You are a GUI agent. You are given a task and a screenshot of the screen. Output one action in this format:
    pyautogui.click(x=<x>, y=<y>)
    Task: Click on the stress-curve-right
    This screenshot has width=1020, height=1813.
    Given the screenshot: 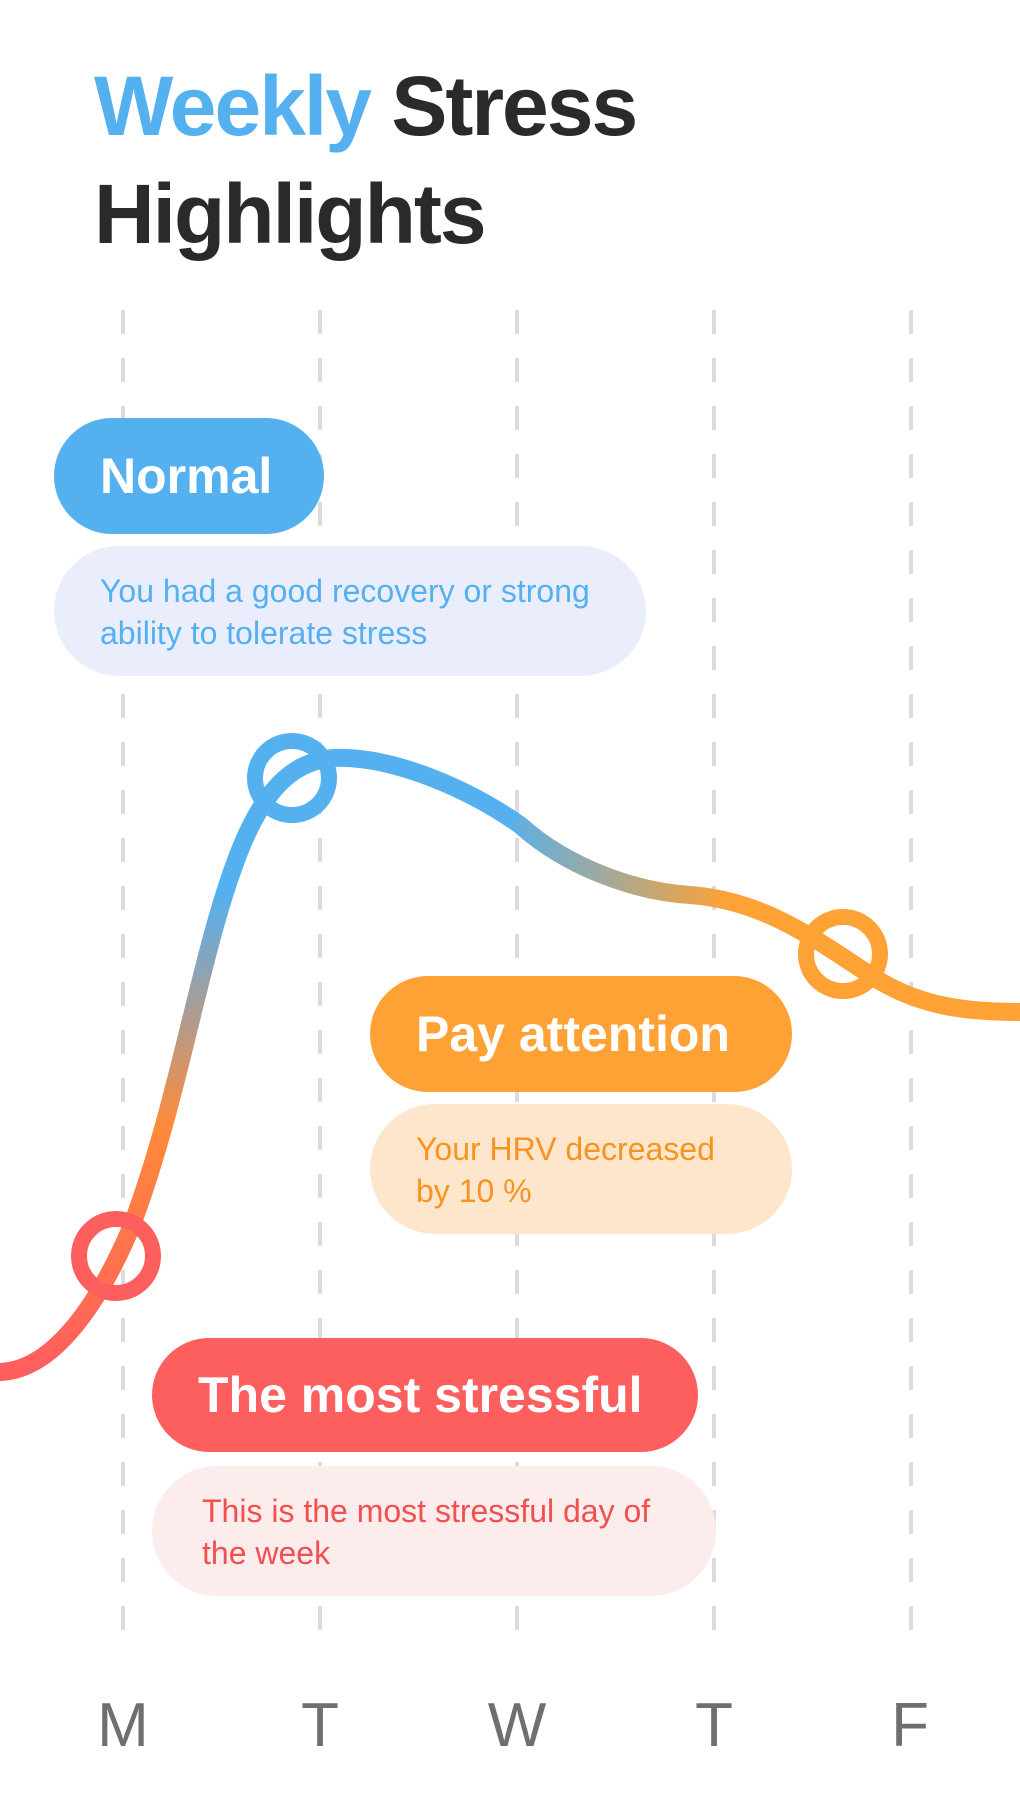 What is the action you would take?
    pyautogui.click(x=765, y=918)
    